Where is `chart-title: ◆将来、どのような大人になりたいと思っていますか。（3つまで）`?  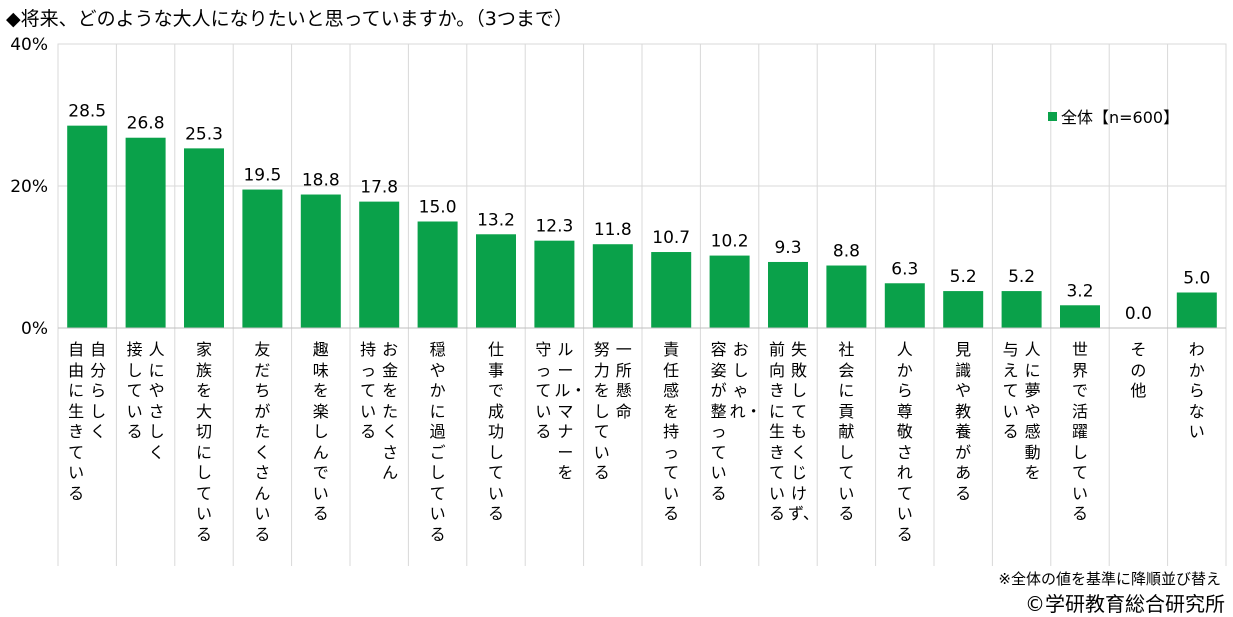
chart-title: ◆将来、どのような大人になりたいと思っていますか。（3つまで） is located at coordinates (289, 19).